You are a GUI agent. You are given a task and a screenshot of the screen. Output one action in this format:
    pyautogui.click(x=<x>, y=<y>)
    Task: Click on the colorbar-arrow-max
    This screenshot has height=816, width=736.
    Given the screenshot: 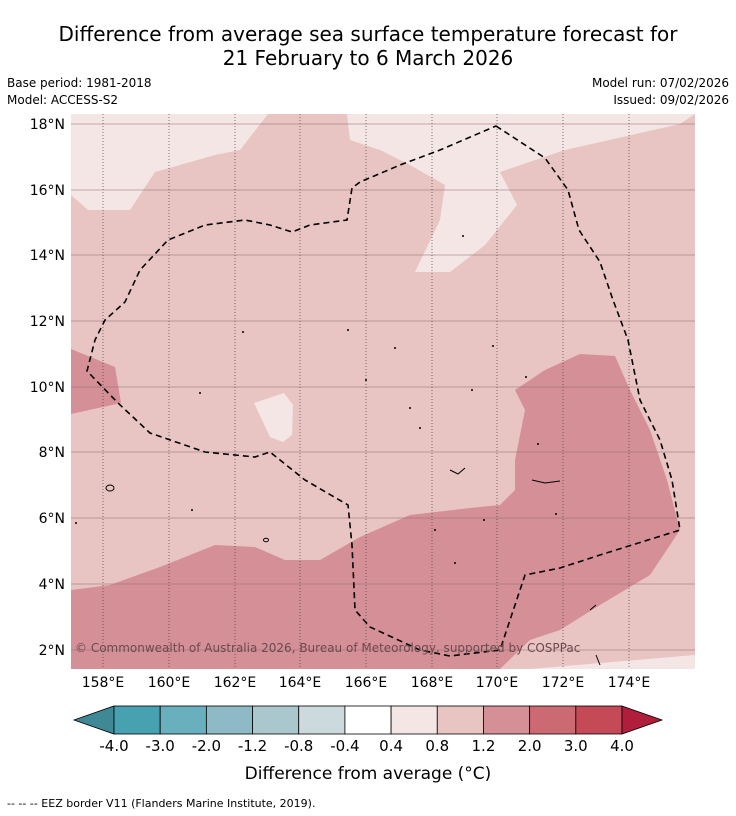 What is the action you would take?
    pyautogui.click(x=642, y=720)
    